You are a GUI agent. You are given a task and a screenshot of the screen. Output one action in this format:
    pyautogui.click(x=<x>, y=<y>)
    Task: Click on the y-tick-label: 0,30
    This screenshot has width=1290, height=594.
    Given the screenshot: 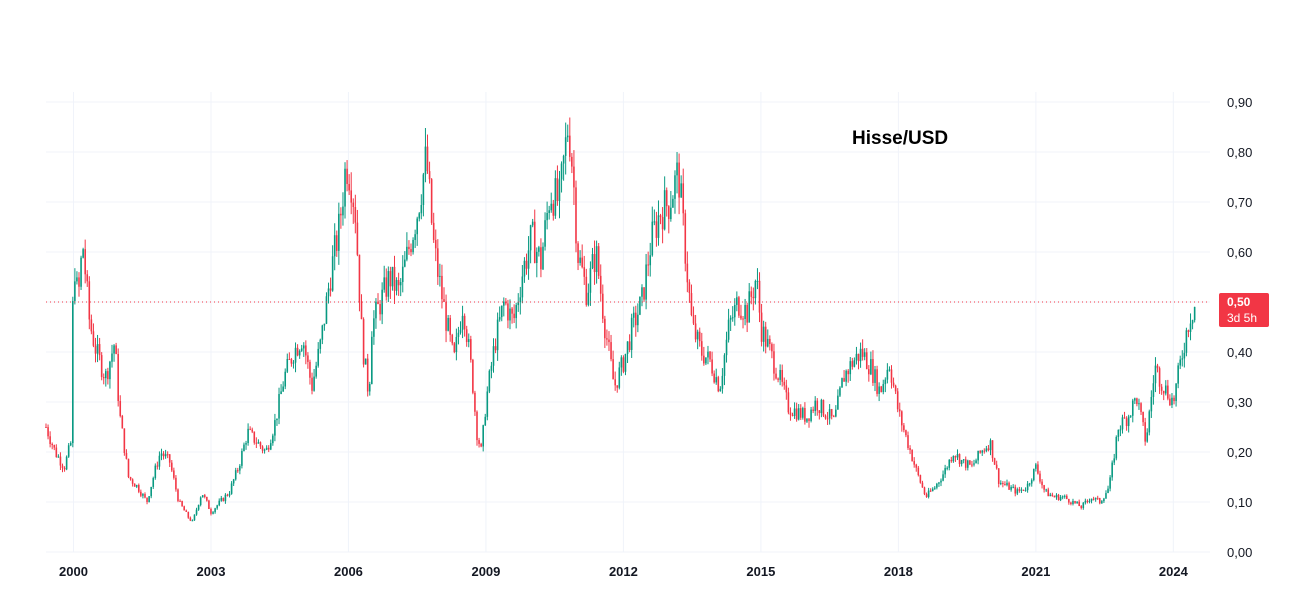 What is the action you would take?
    pyautogui.click(x=1239, y=402)
    